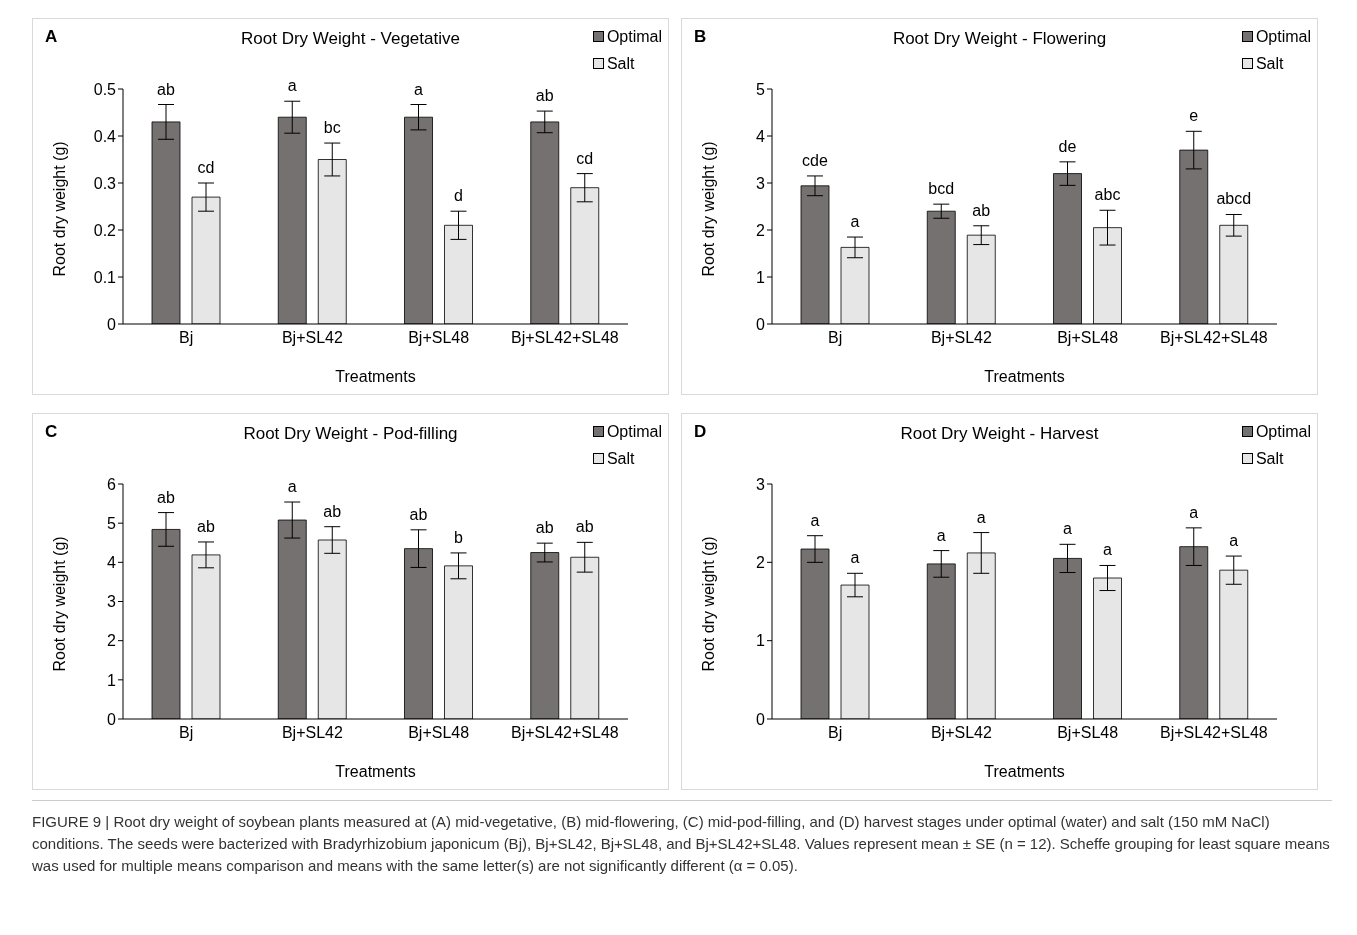 The width and height of the screenshot is (1357, 935). I want to click on data-label: bc, so click(332, 128).